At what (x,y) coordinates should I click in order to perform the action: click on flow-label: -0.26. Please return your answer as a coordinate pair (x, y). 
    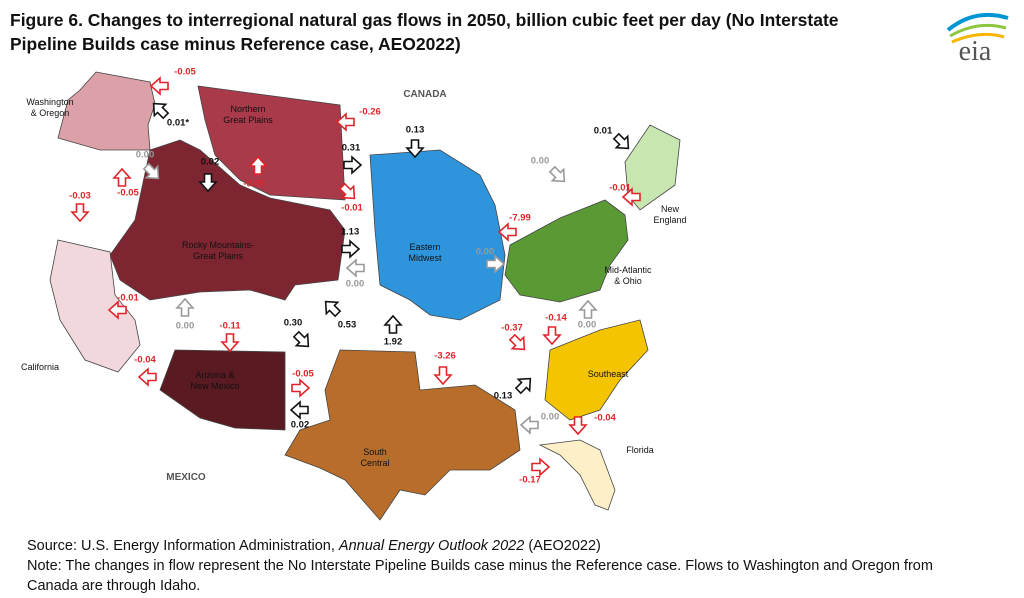
    Looking at the image, I should click on (370, 112).